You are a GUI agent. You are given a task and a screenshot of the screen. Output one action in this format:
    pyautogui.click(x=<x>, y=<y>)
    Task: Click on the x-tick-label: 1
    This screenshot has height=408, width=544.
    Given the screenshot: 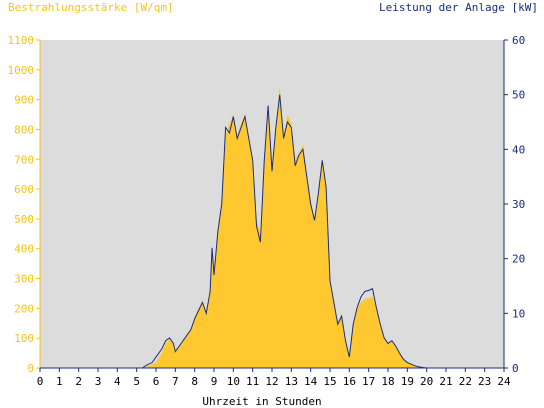 What is the action you would take?
    pyautogui.click(x=59, y=381)
    